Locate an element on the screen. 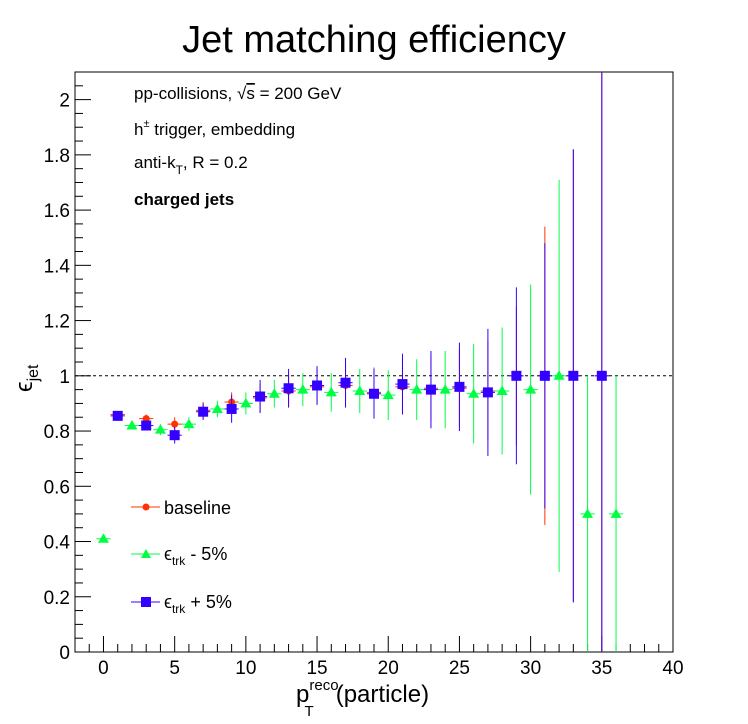  y-tick-label: 1.8 is located at coordinates (57, 156).